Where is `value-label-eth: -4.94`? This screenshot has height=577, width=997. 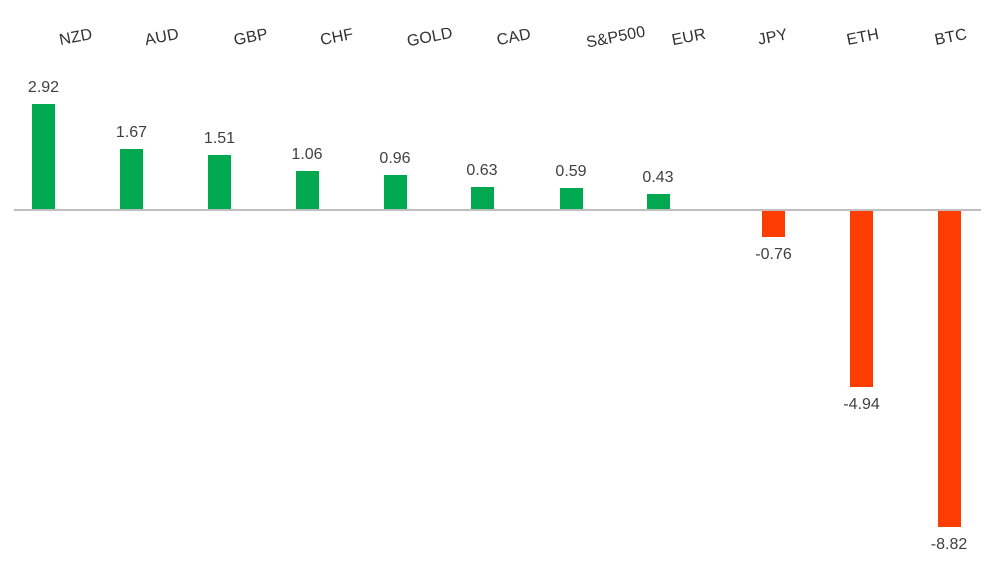
value-label-eth: -4.94 is located at coordinates (861, 405).